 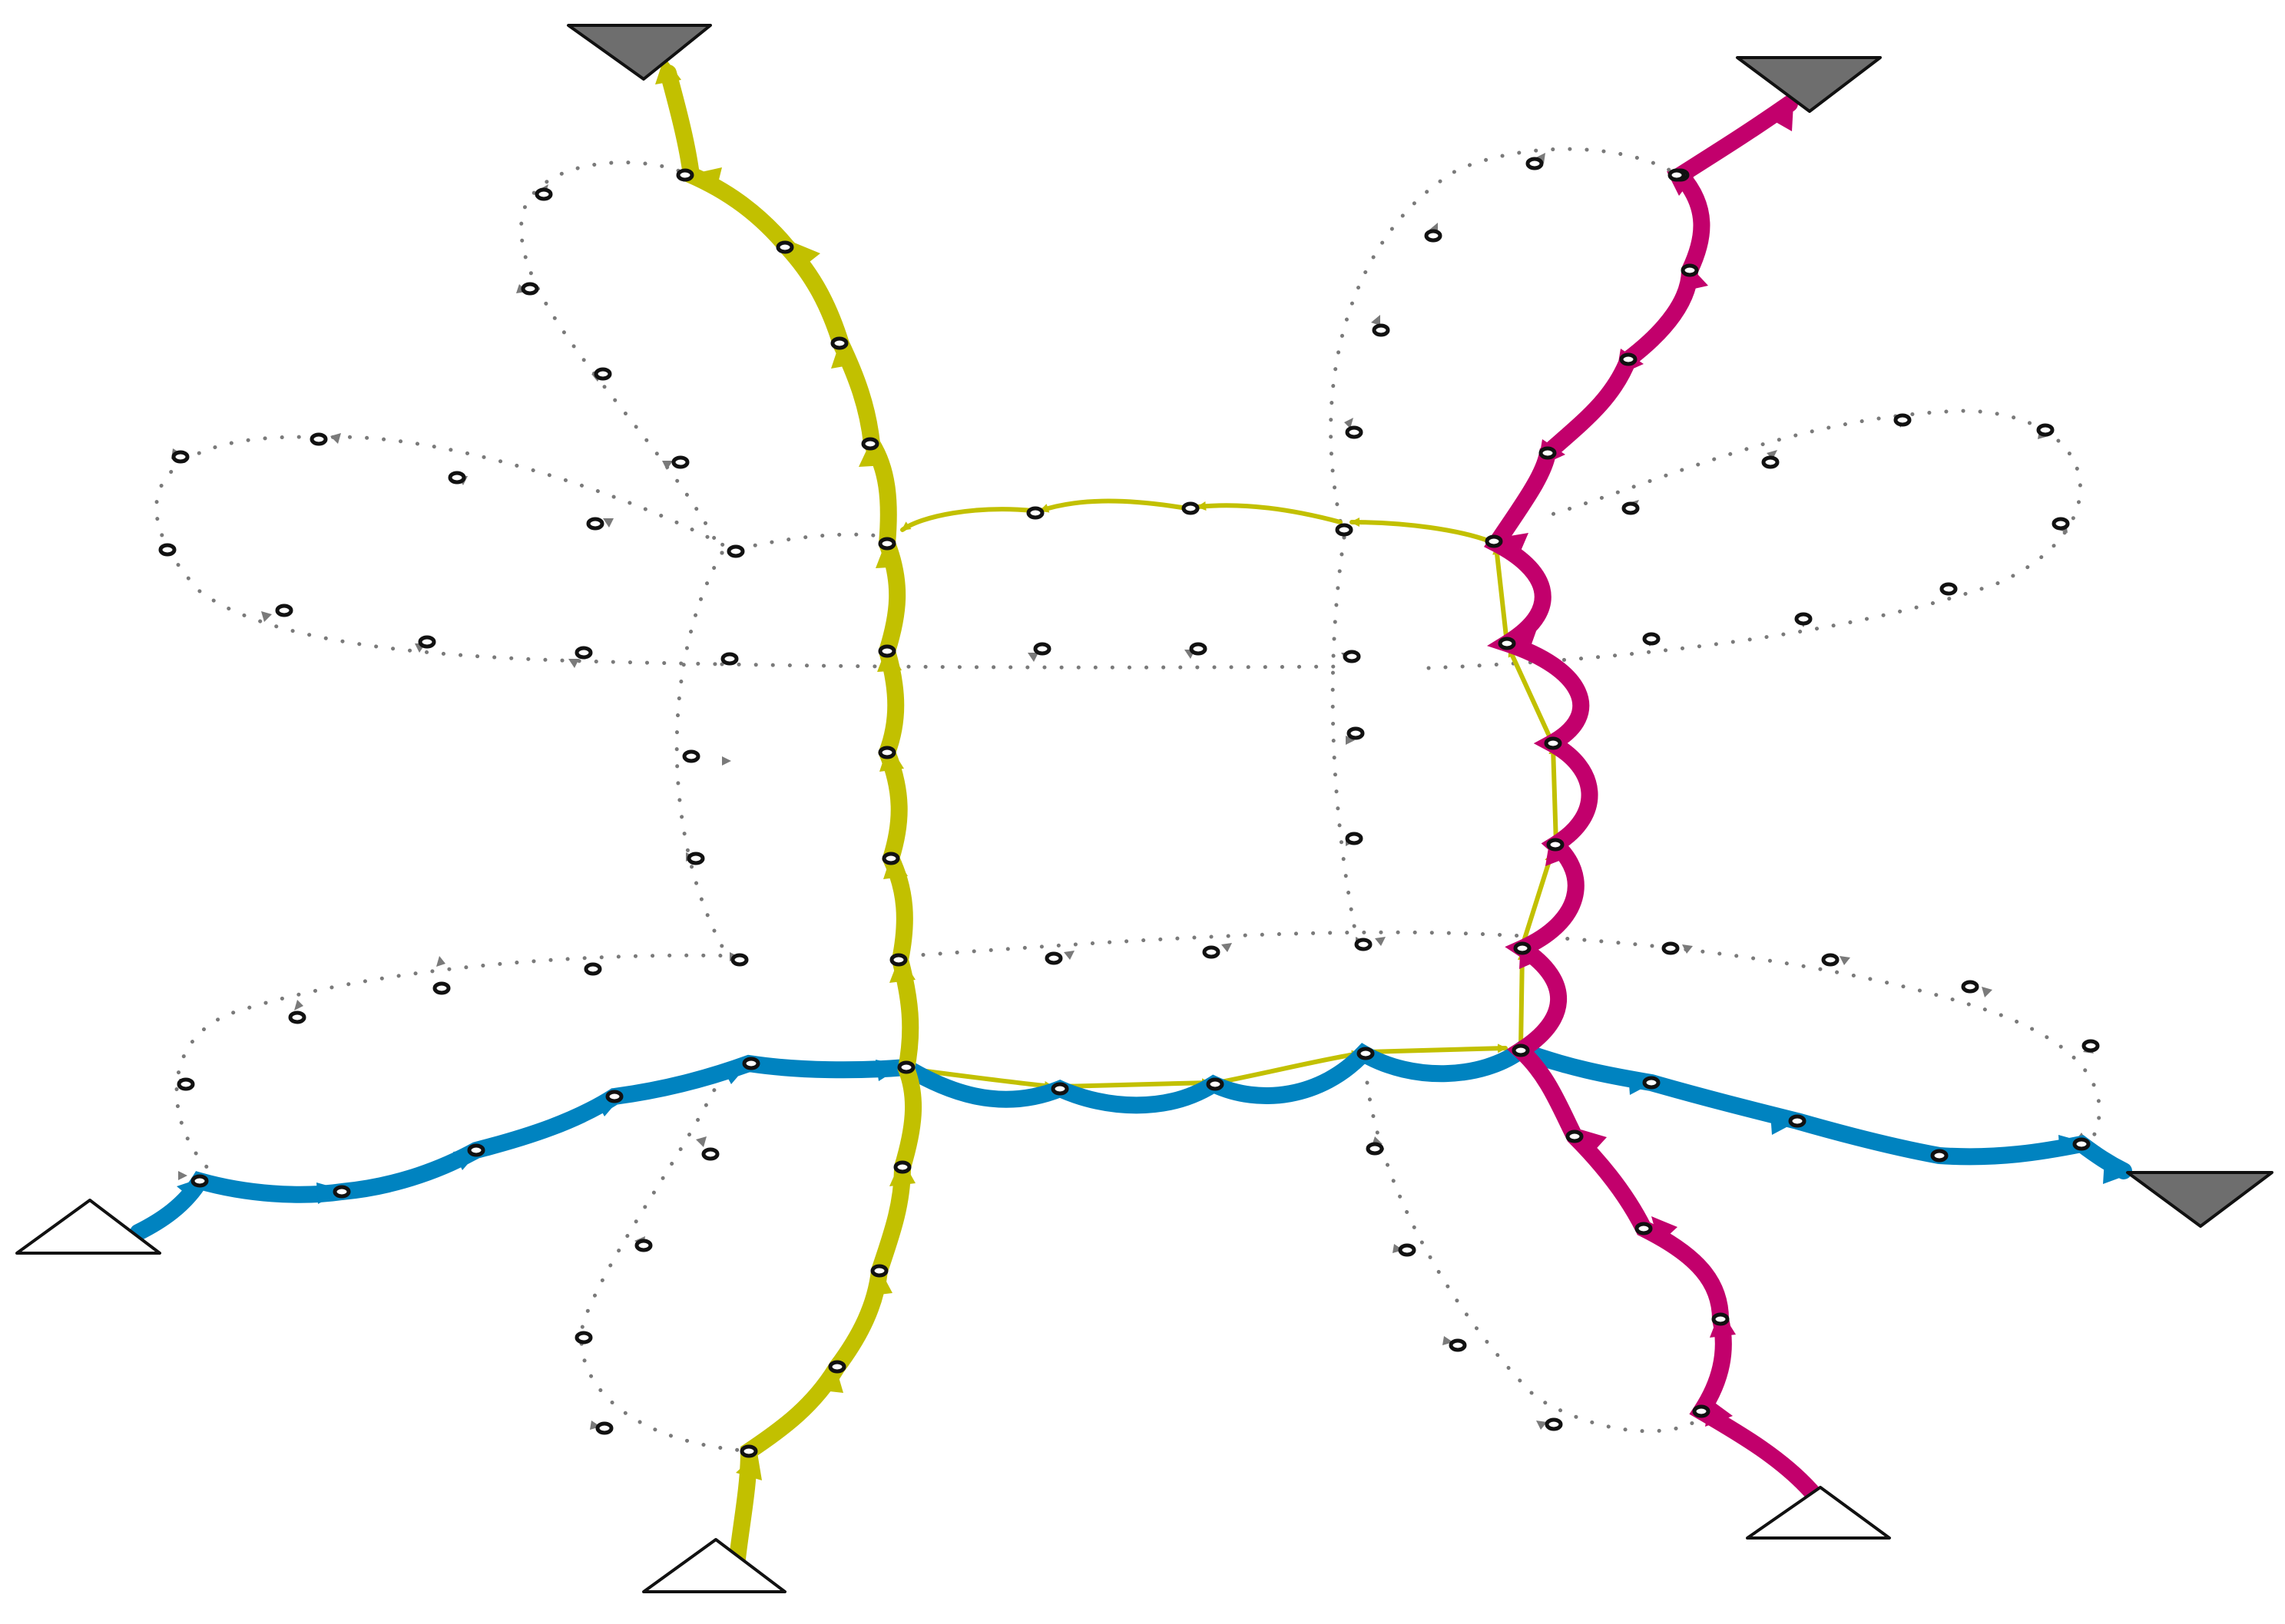 I want to click on sink-triangle-top-left, so click(x=640, y=52).